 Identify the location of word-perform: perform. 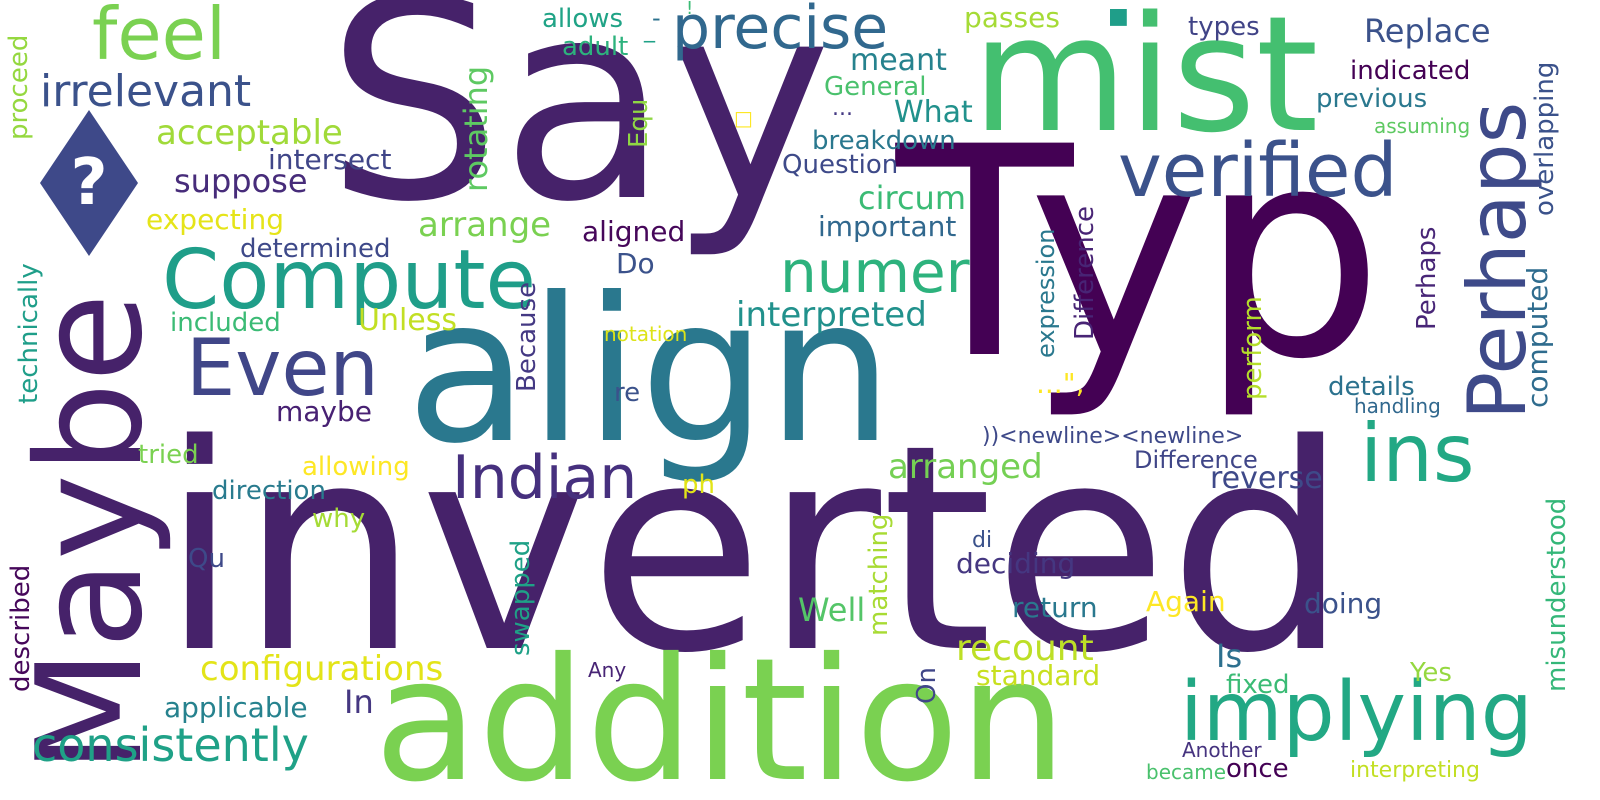
(1253, 348).